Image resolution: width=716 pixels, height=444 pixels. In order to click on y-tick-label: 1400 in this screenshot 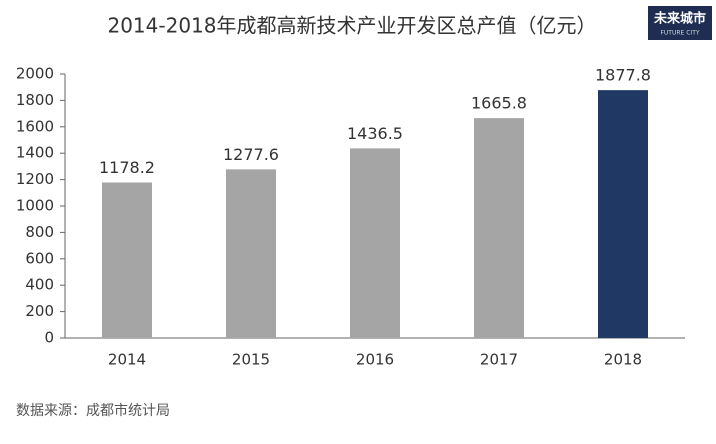, I will do `click(35, 153)`.